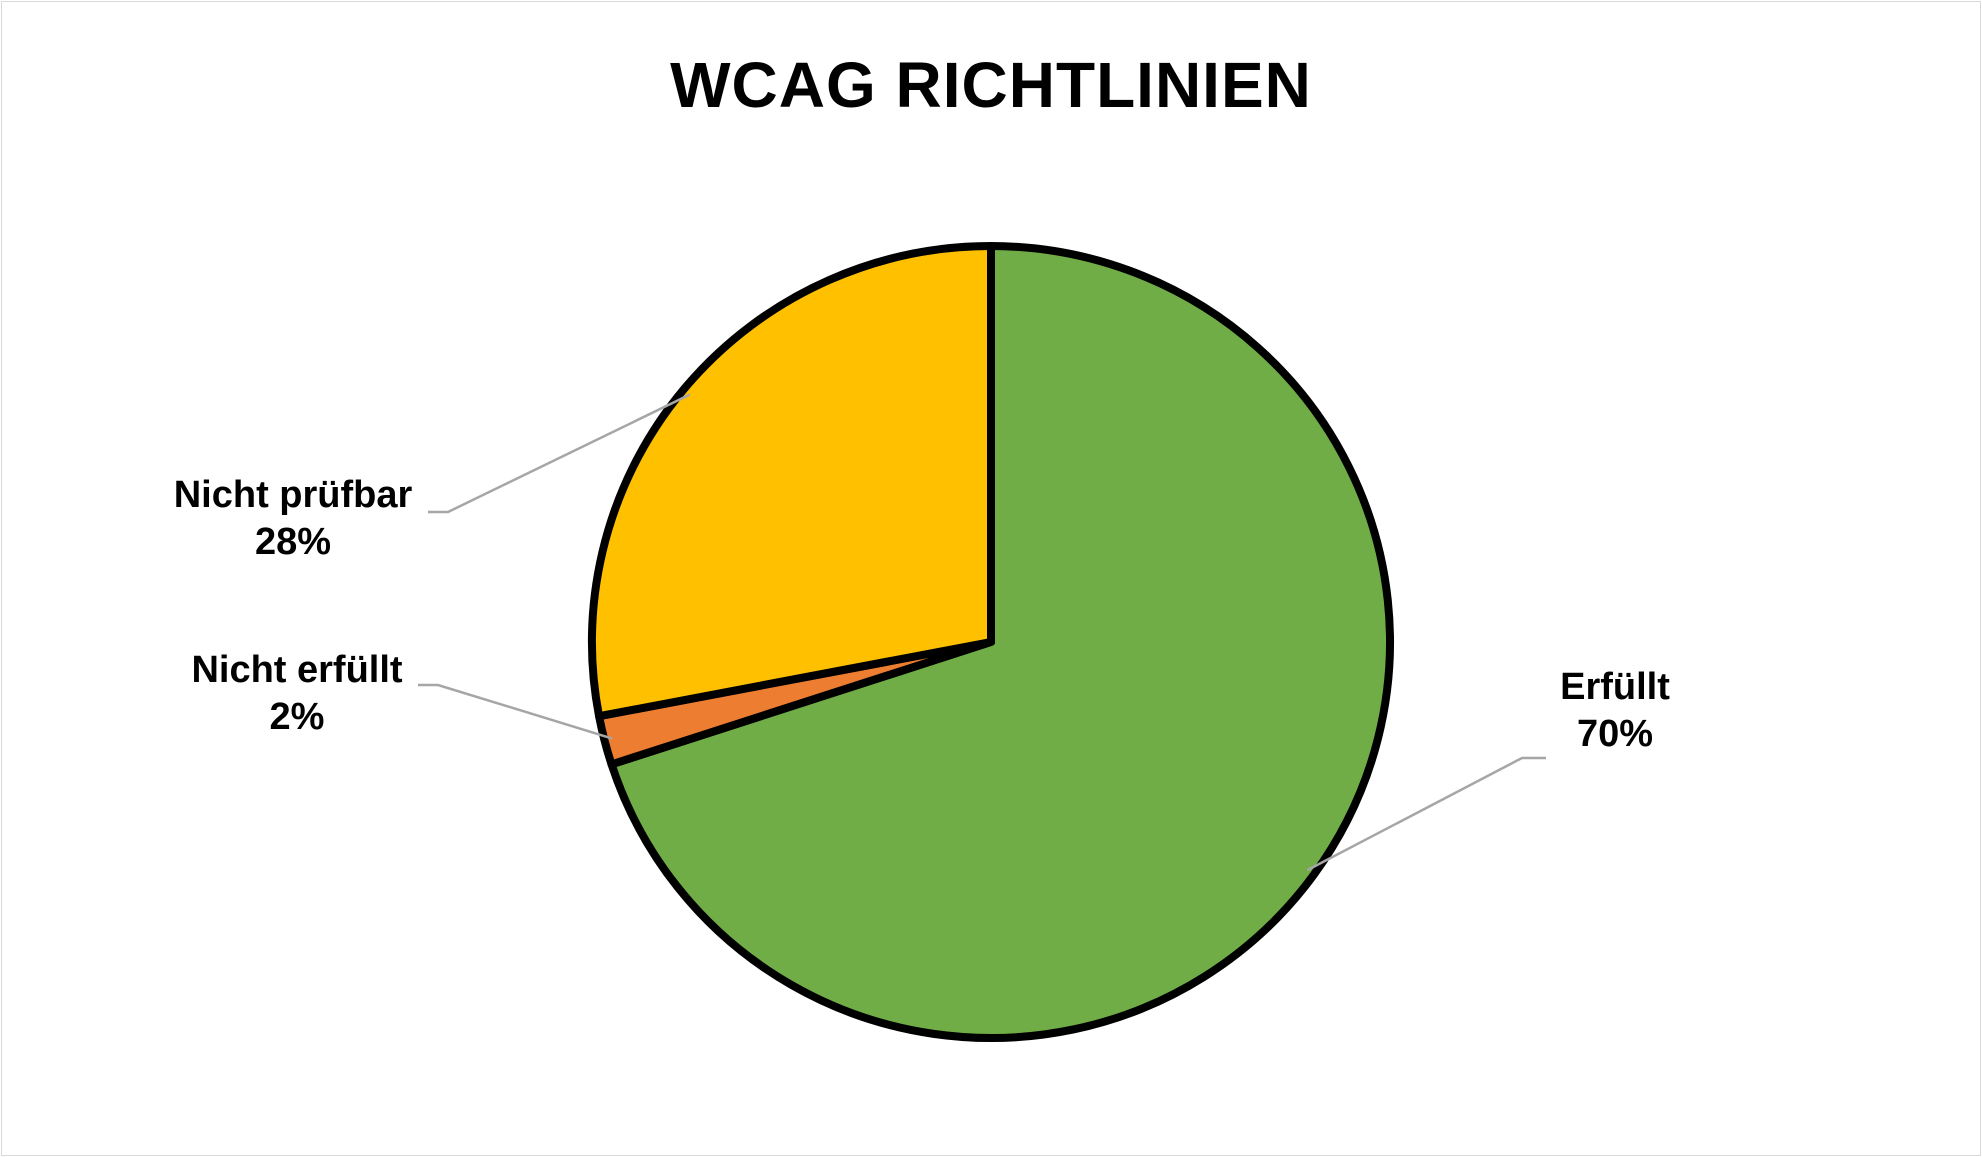 This screenshot has height=1157, width=1982. Describe the element at coordinates (296, 694) in the screenshot. I see `data-label-nicht-erfuellt: Nicht erfüllt 2%` at that location.